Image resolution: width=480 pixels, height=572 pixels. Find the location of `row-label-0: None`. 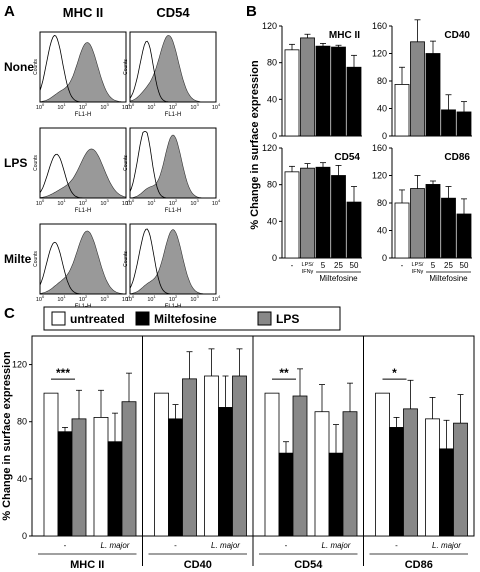

row-label-0: None is located at coordinates (19, 67).